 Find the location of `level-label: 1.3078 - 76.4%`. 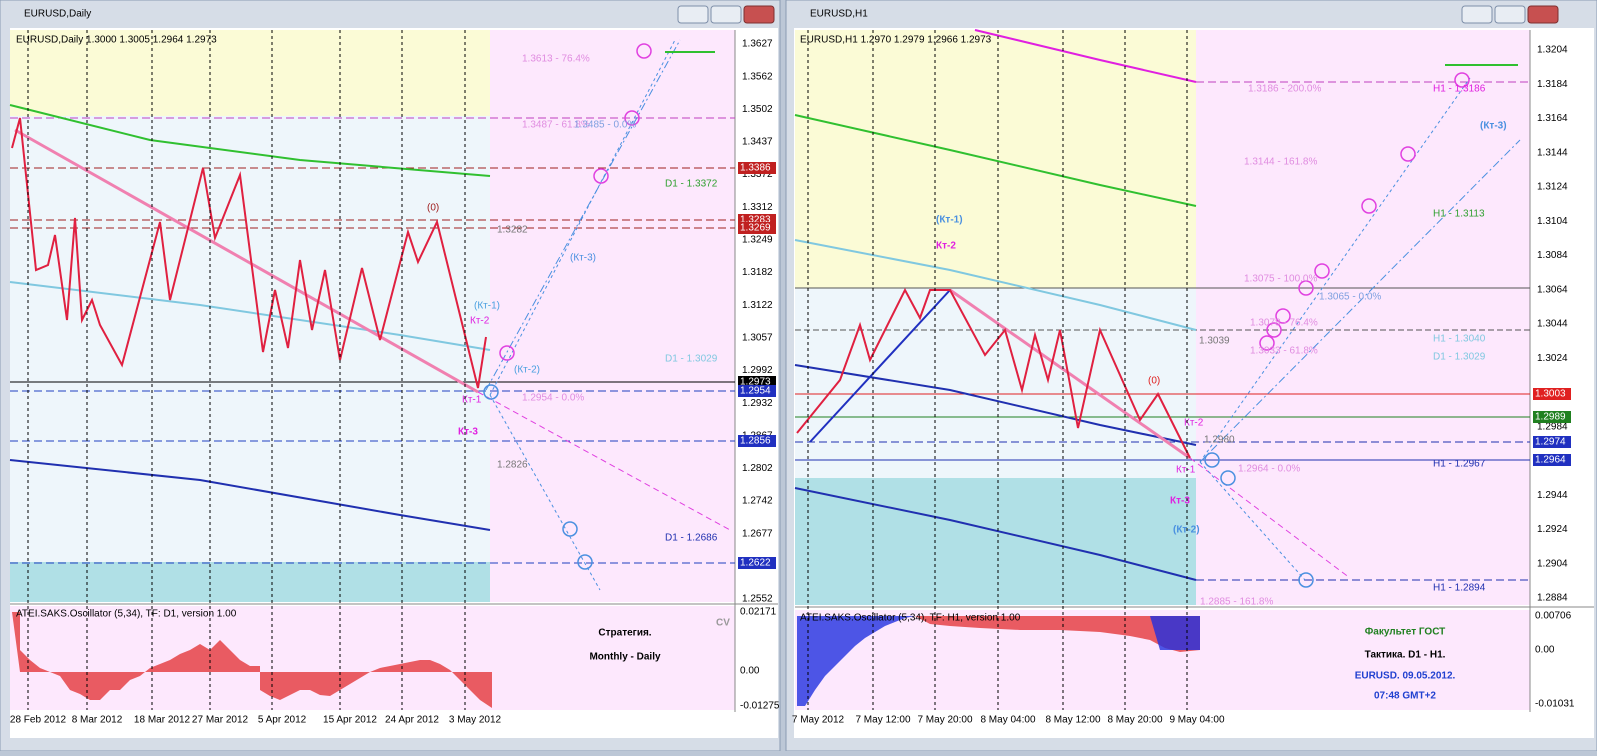

level-label: 1.3078 - 76.4% is located at coordinates (1284, 323).